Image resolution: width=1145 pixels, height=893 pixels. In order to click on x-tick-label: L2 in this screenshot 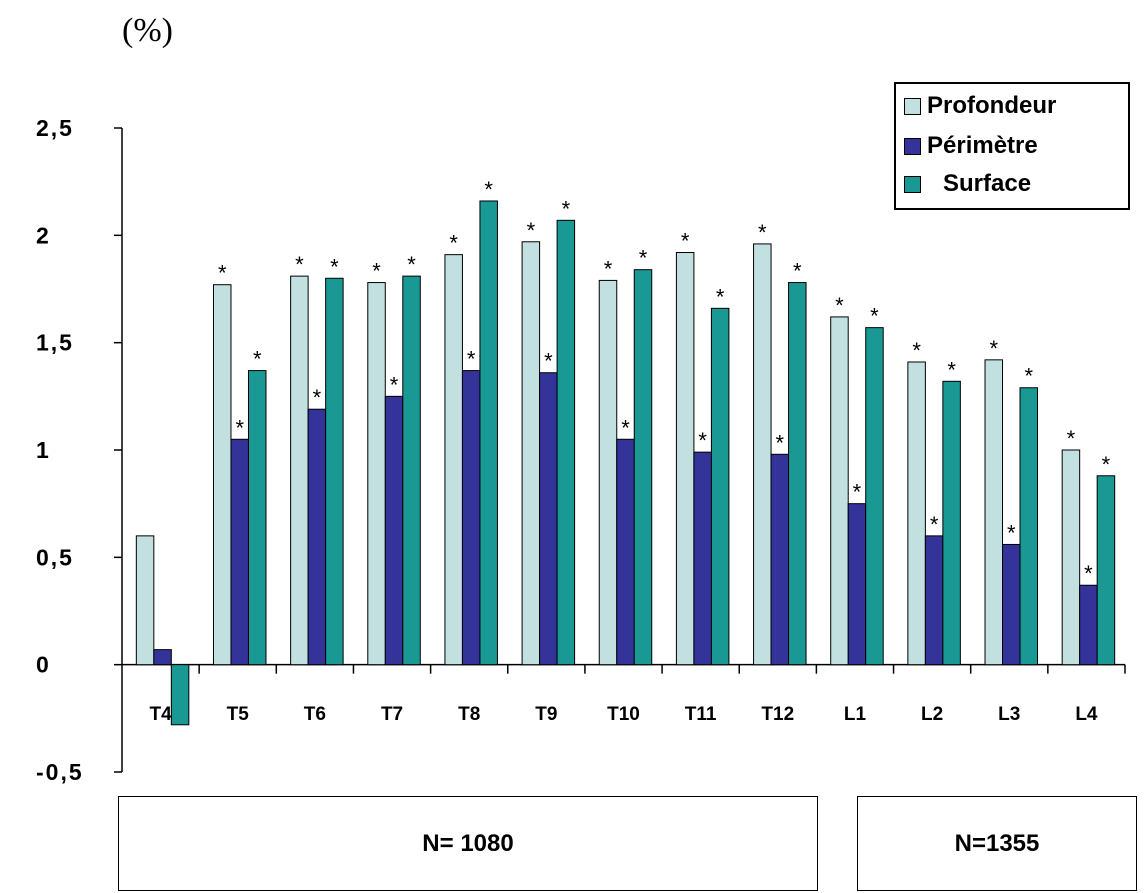, I will do `click(932, 714)`.